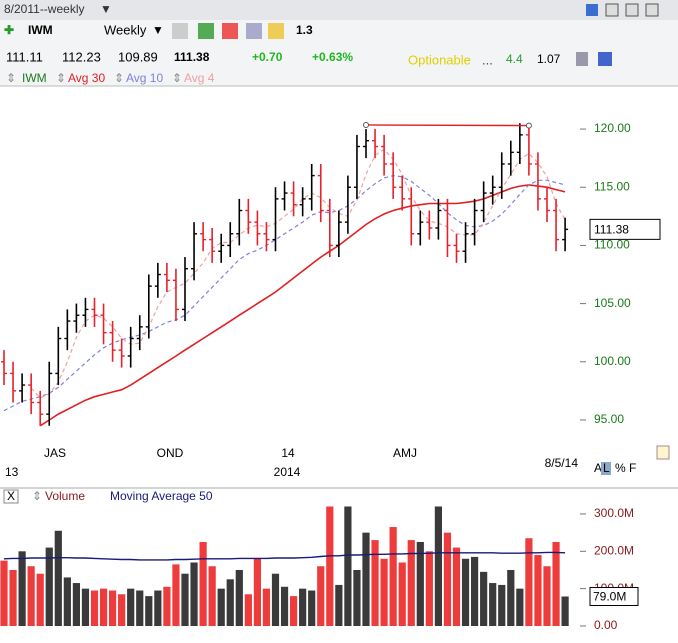 The width and height of the screenshot is (678, 643). I want to click on scale-mode: %, so click(620, 468).